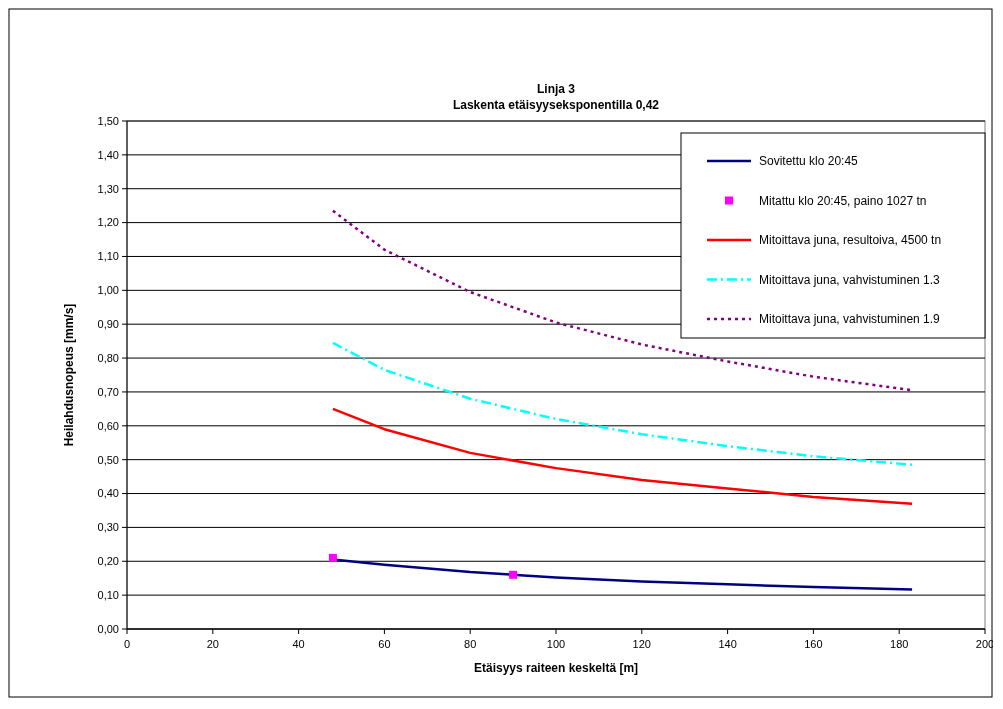  I want to click on y-axis-title: Heilahdusnopeus [mm/s], so click(69, 375).